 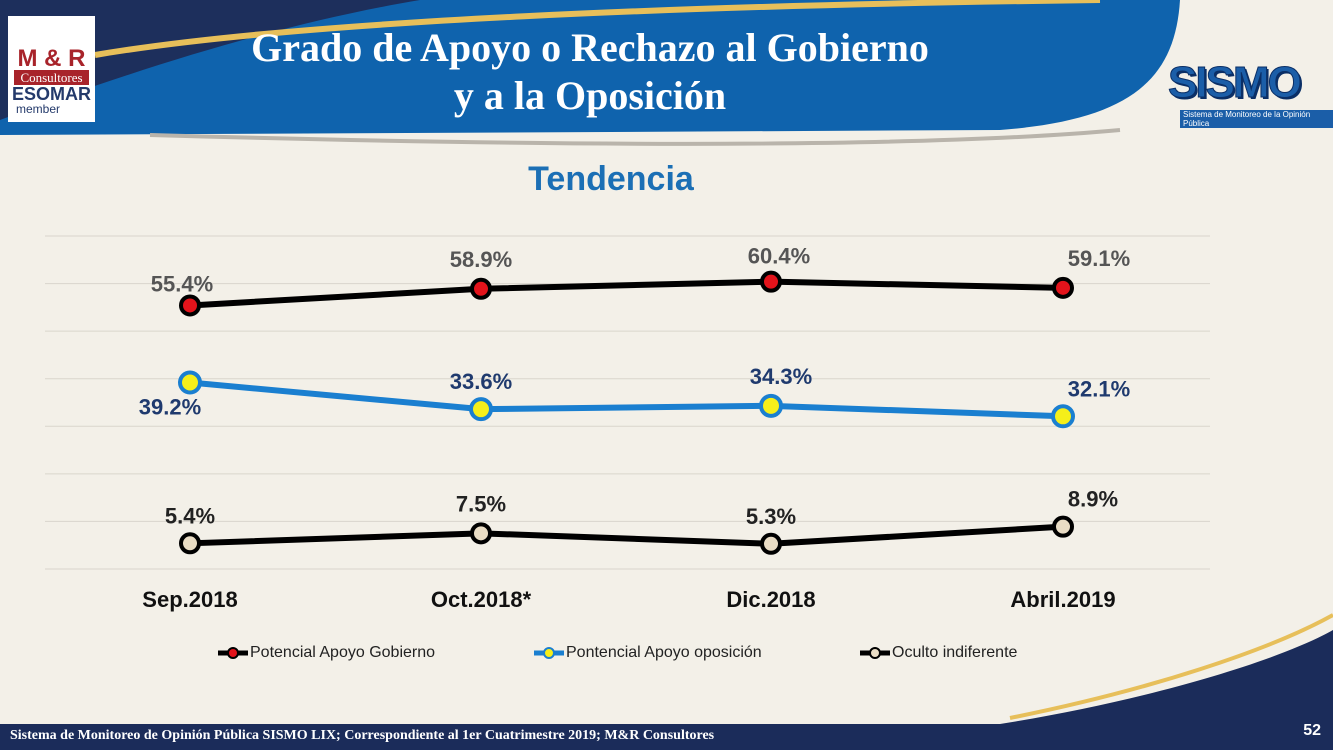 I want to click on logo-text: M & R, so click(x=51, y=58).